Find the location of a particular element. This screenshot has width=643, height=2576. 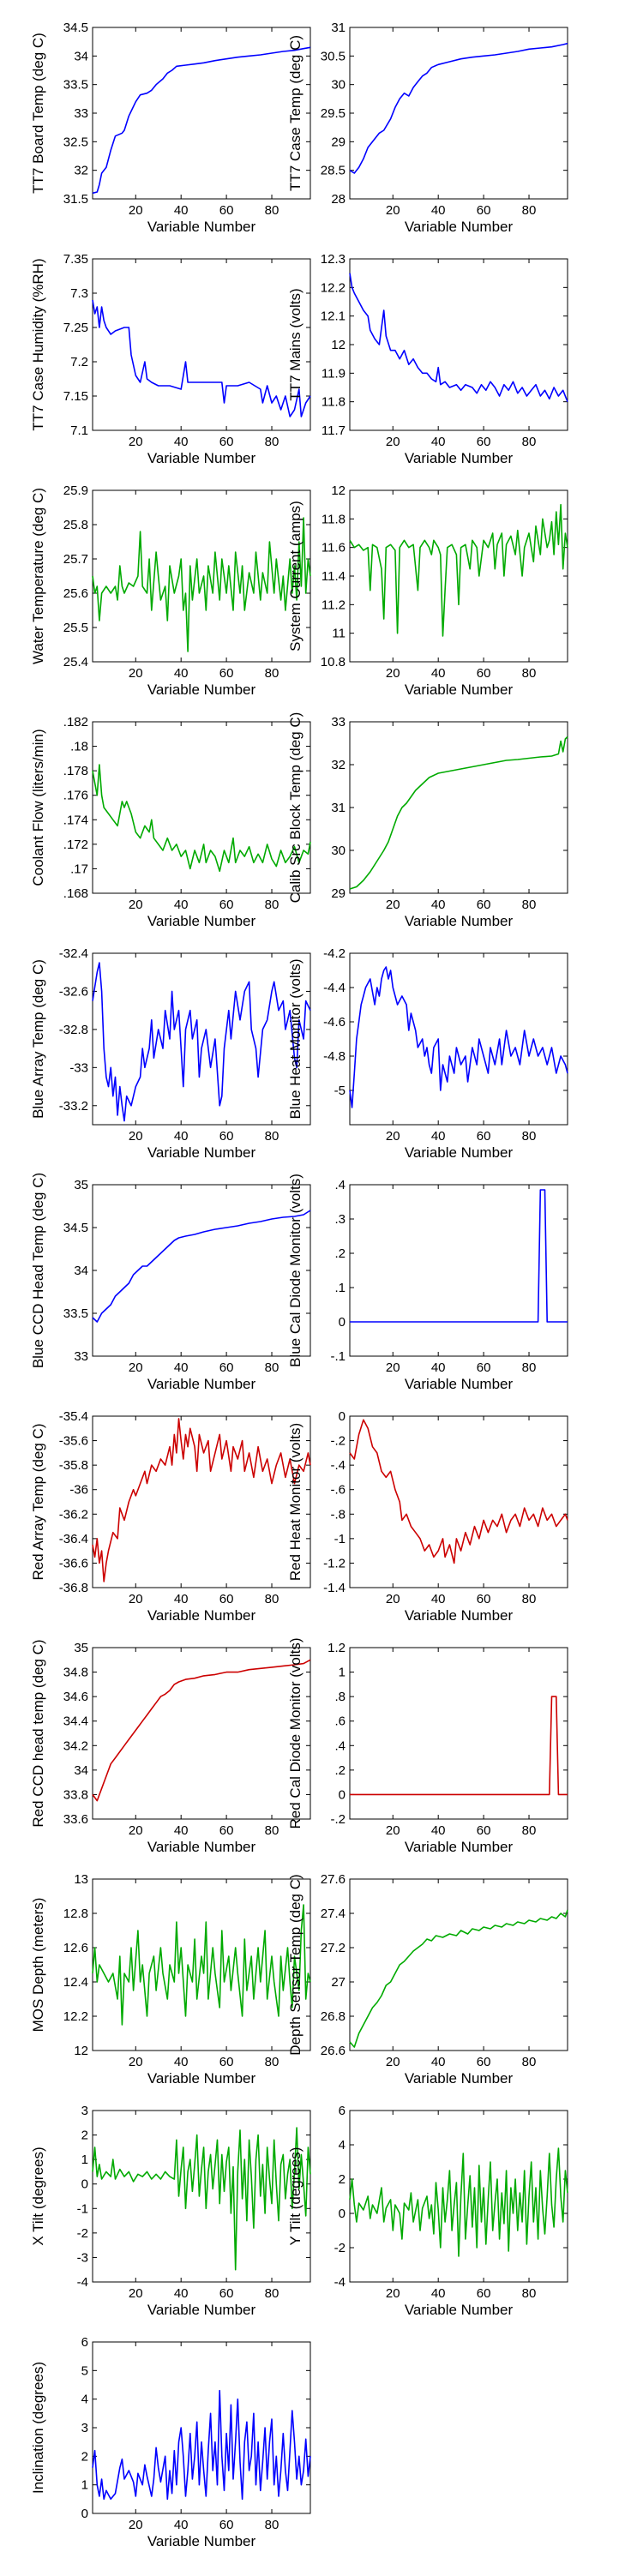

y-tick-label: -1.4 is located at coordinates (334, 1588).